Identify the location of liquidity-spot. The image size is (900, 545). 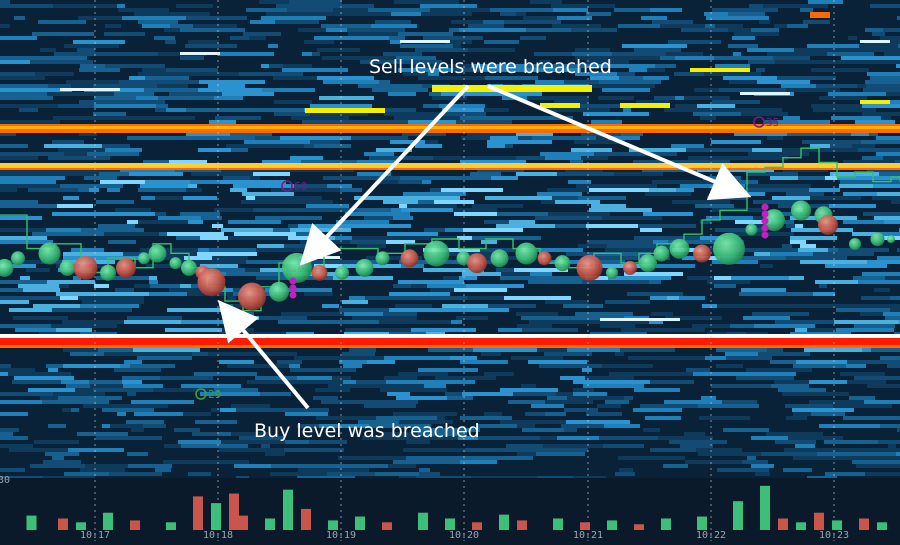
(765, 93).